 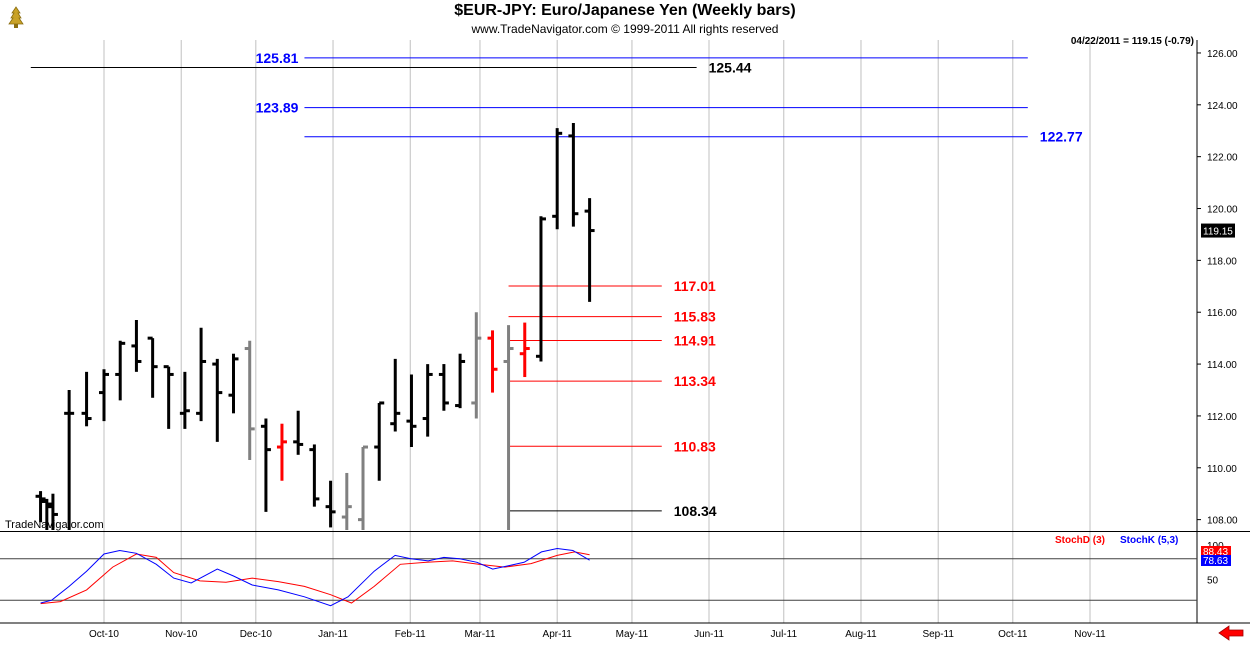 What do you see at coordinates (632, 634) in the screenshot?
I see `x-tick-label: May-11` at bounding box center [632, 634].